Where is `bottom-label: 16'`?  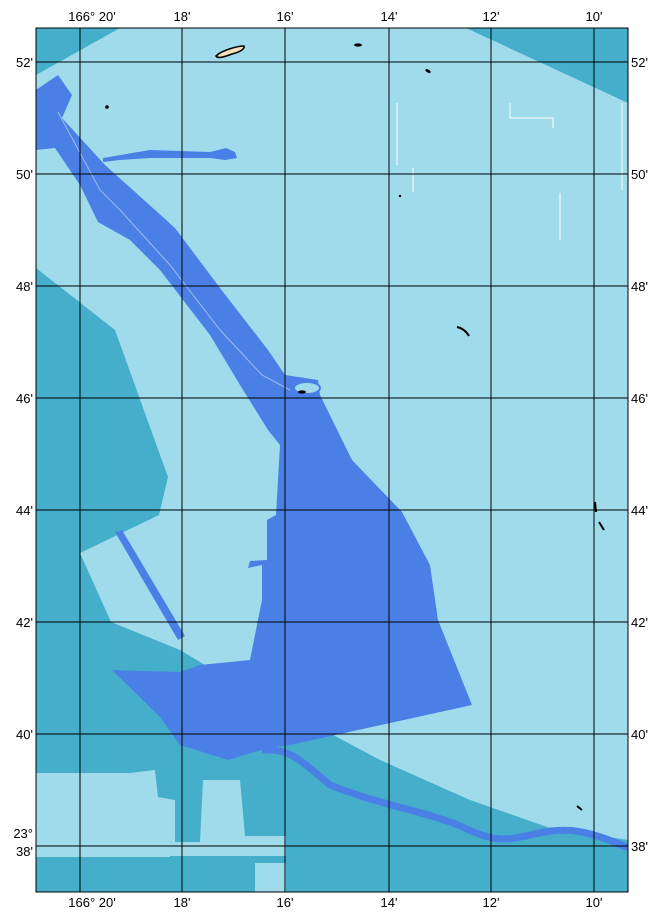 bottom-label: 16' is located at coordinates (285, 902).